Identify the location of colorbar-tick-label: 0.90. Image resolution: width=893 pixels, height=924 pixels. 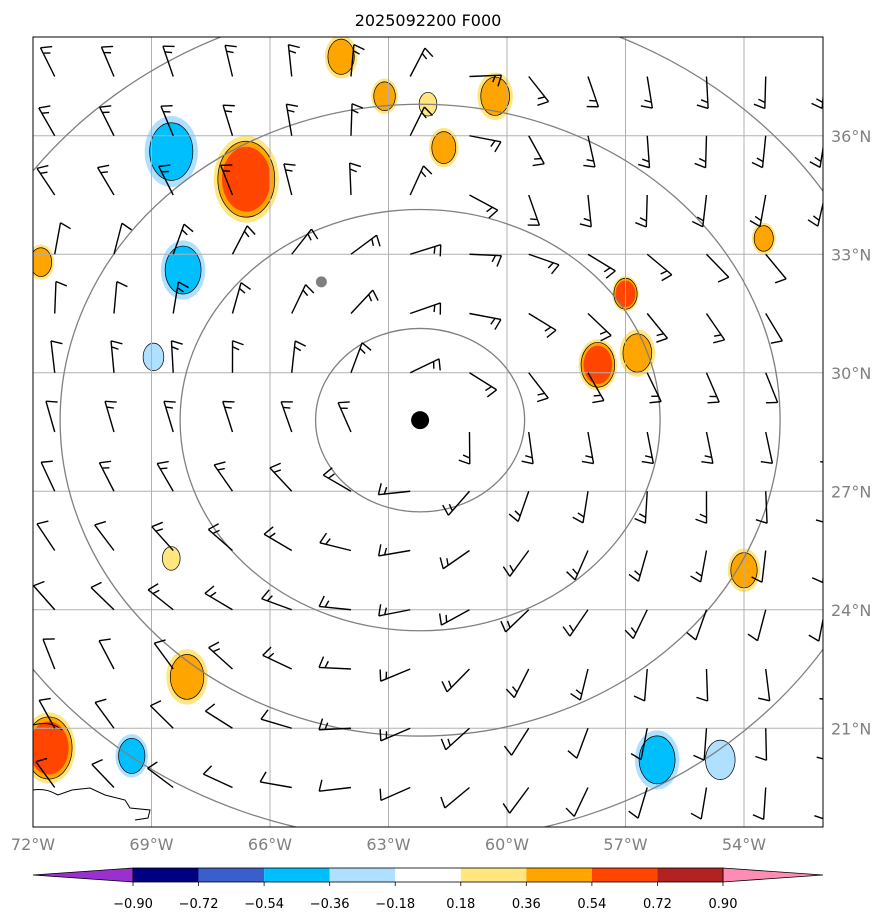
(723, 904).